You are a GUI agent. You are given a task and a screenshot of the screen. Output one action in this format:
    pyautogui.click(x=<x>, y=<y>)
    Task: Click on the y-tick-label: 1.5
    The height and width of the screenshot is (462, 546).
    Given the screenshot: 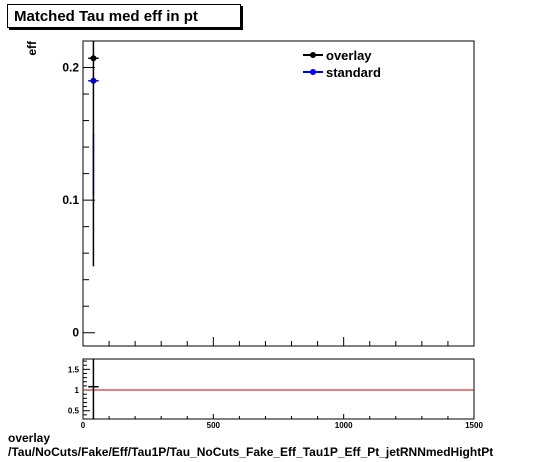 What is the action you would take?
    pyautogui.click(x=74, y=369)
    